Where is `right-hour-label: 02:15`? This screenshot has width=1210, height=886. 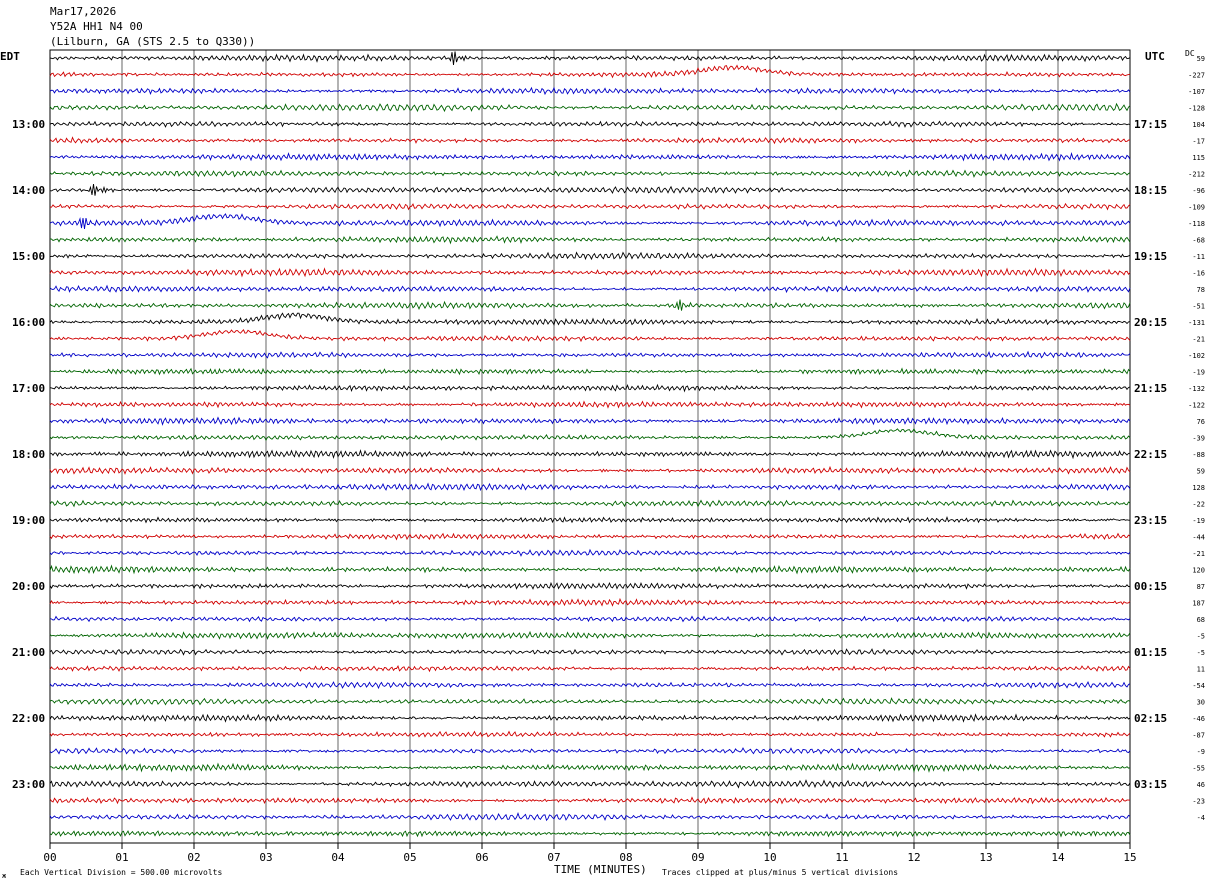
right-hour-label: 02:15 is located at coordinates (1150, 718).